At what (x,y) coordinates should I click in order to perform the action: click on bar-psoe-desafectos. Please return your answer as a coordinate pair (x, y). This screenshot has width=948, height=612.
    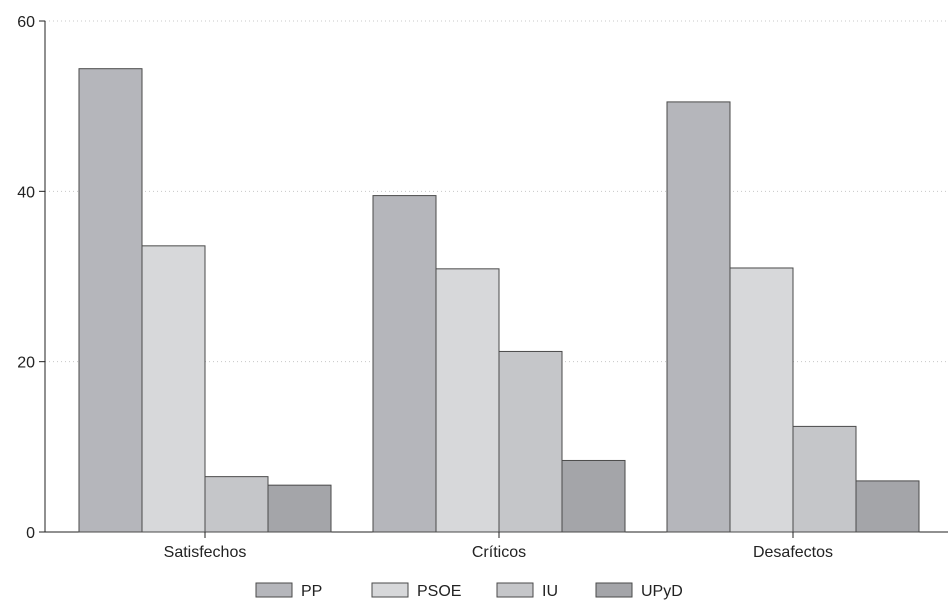
    Looking at the image, I should click on (761, 400).